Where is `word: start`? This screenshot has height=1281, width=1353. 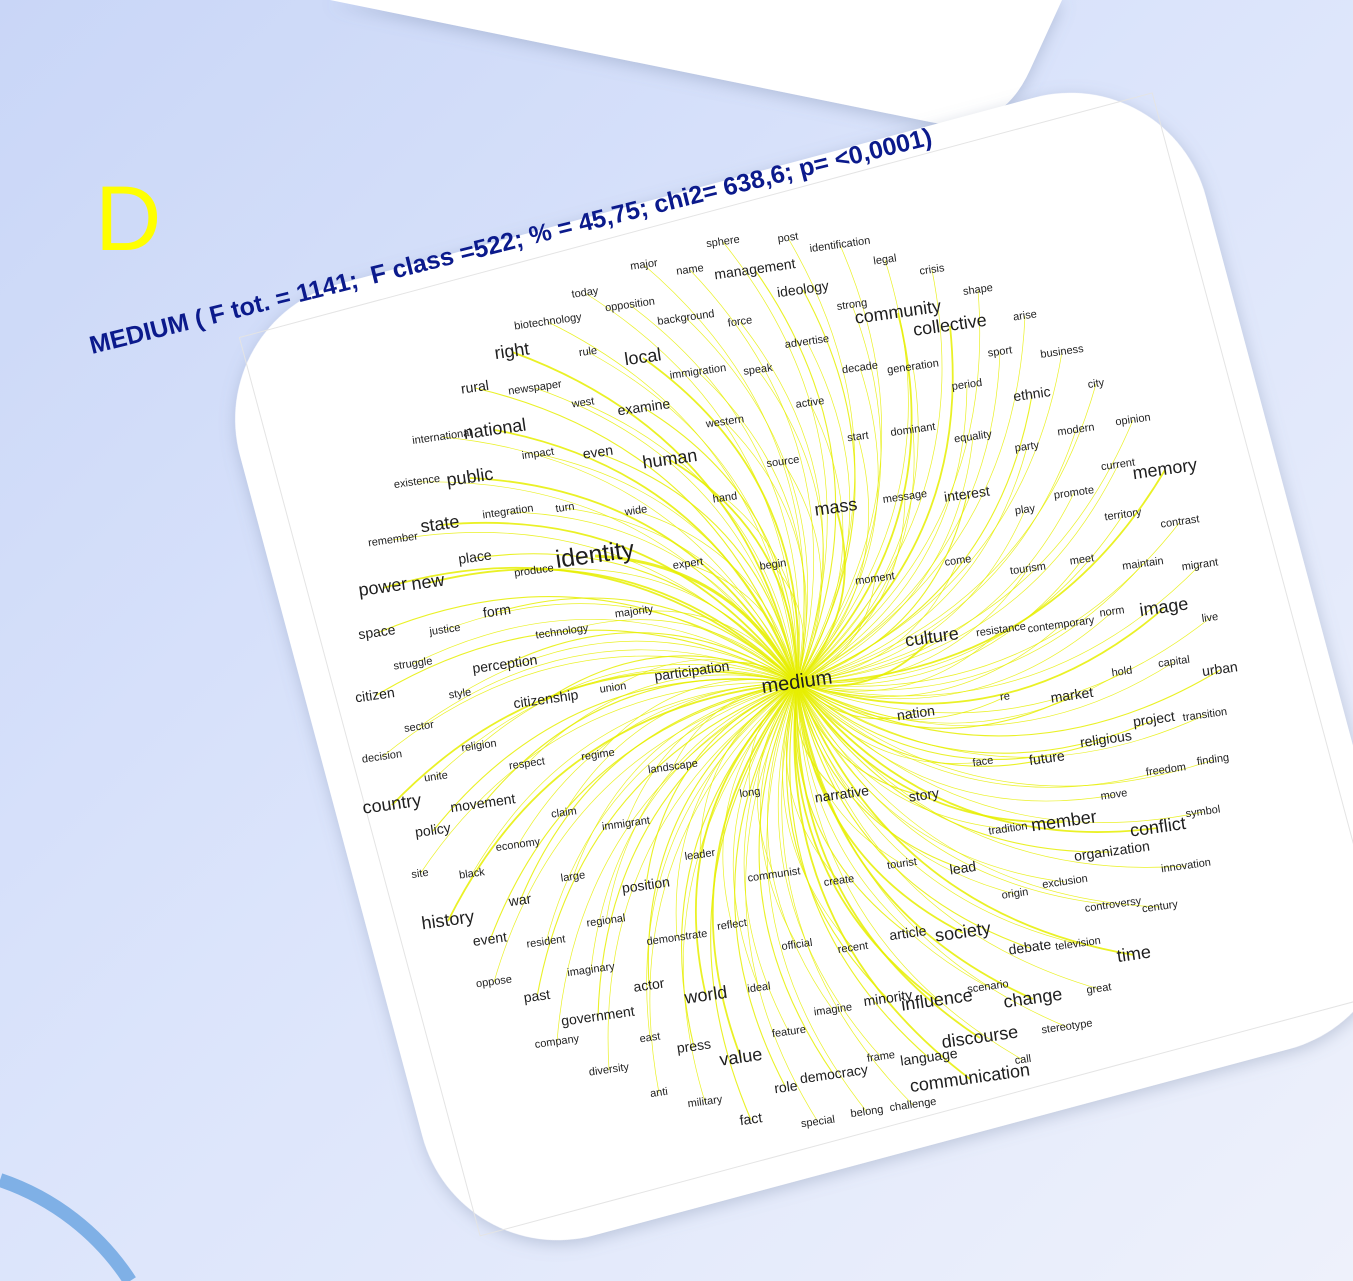 word: start is located at coordinates (858, 436).